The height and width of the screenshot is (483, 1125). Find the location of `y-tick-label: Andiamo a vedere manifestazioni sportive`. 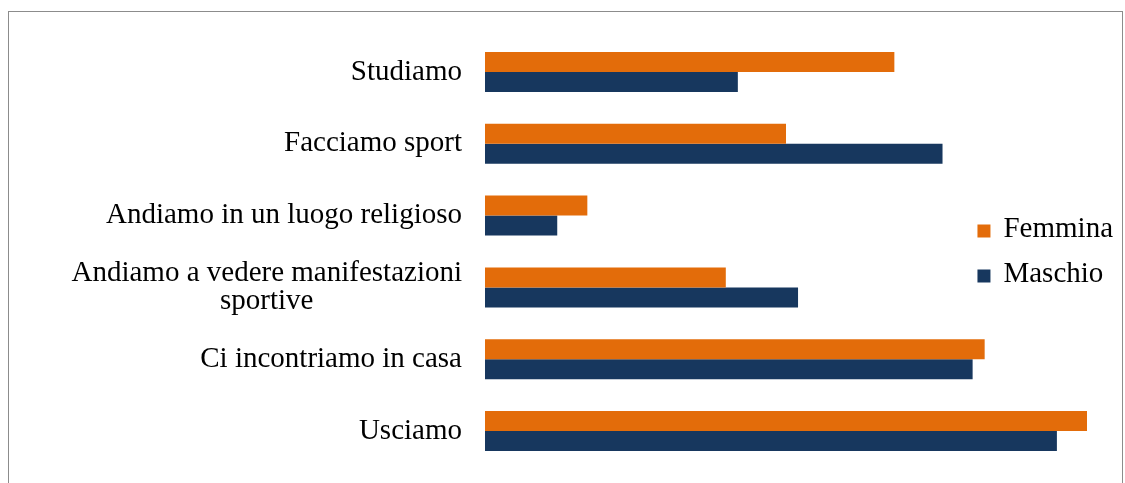

y-tick-label: Andiamo a vedere manifestazioni sportive is located at coordinates (266, 285).